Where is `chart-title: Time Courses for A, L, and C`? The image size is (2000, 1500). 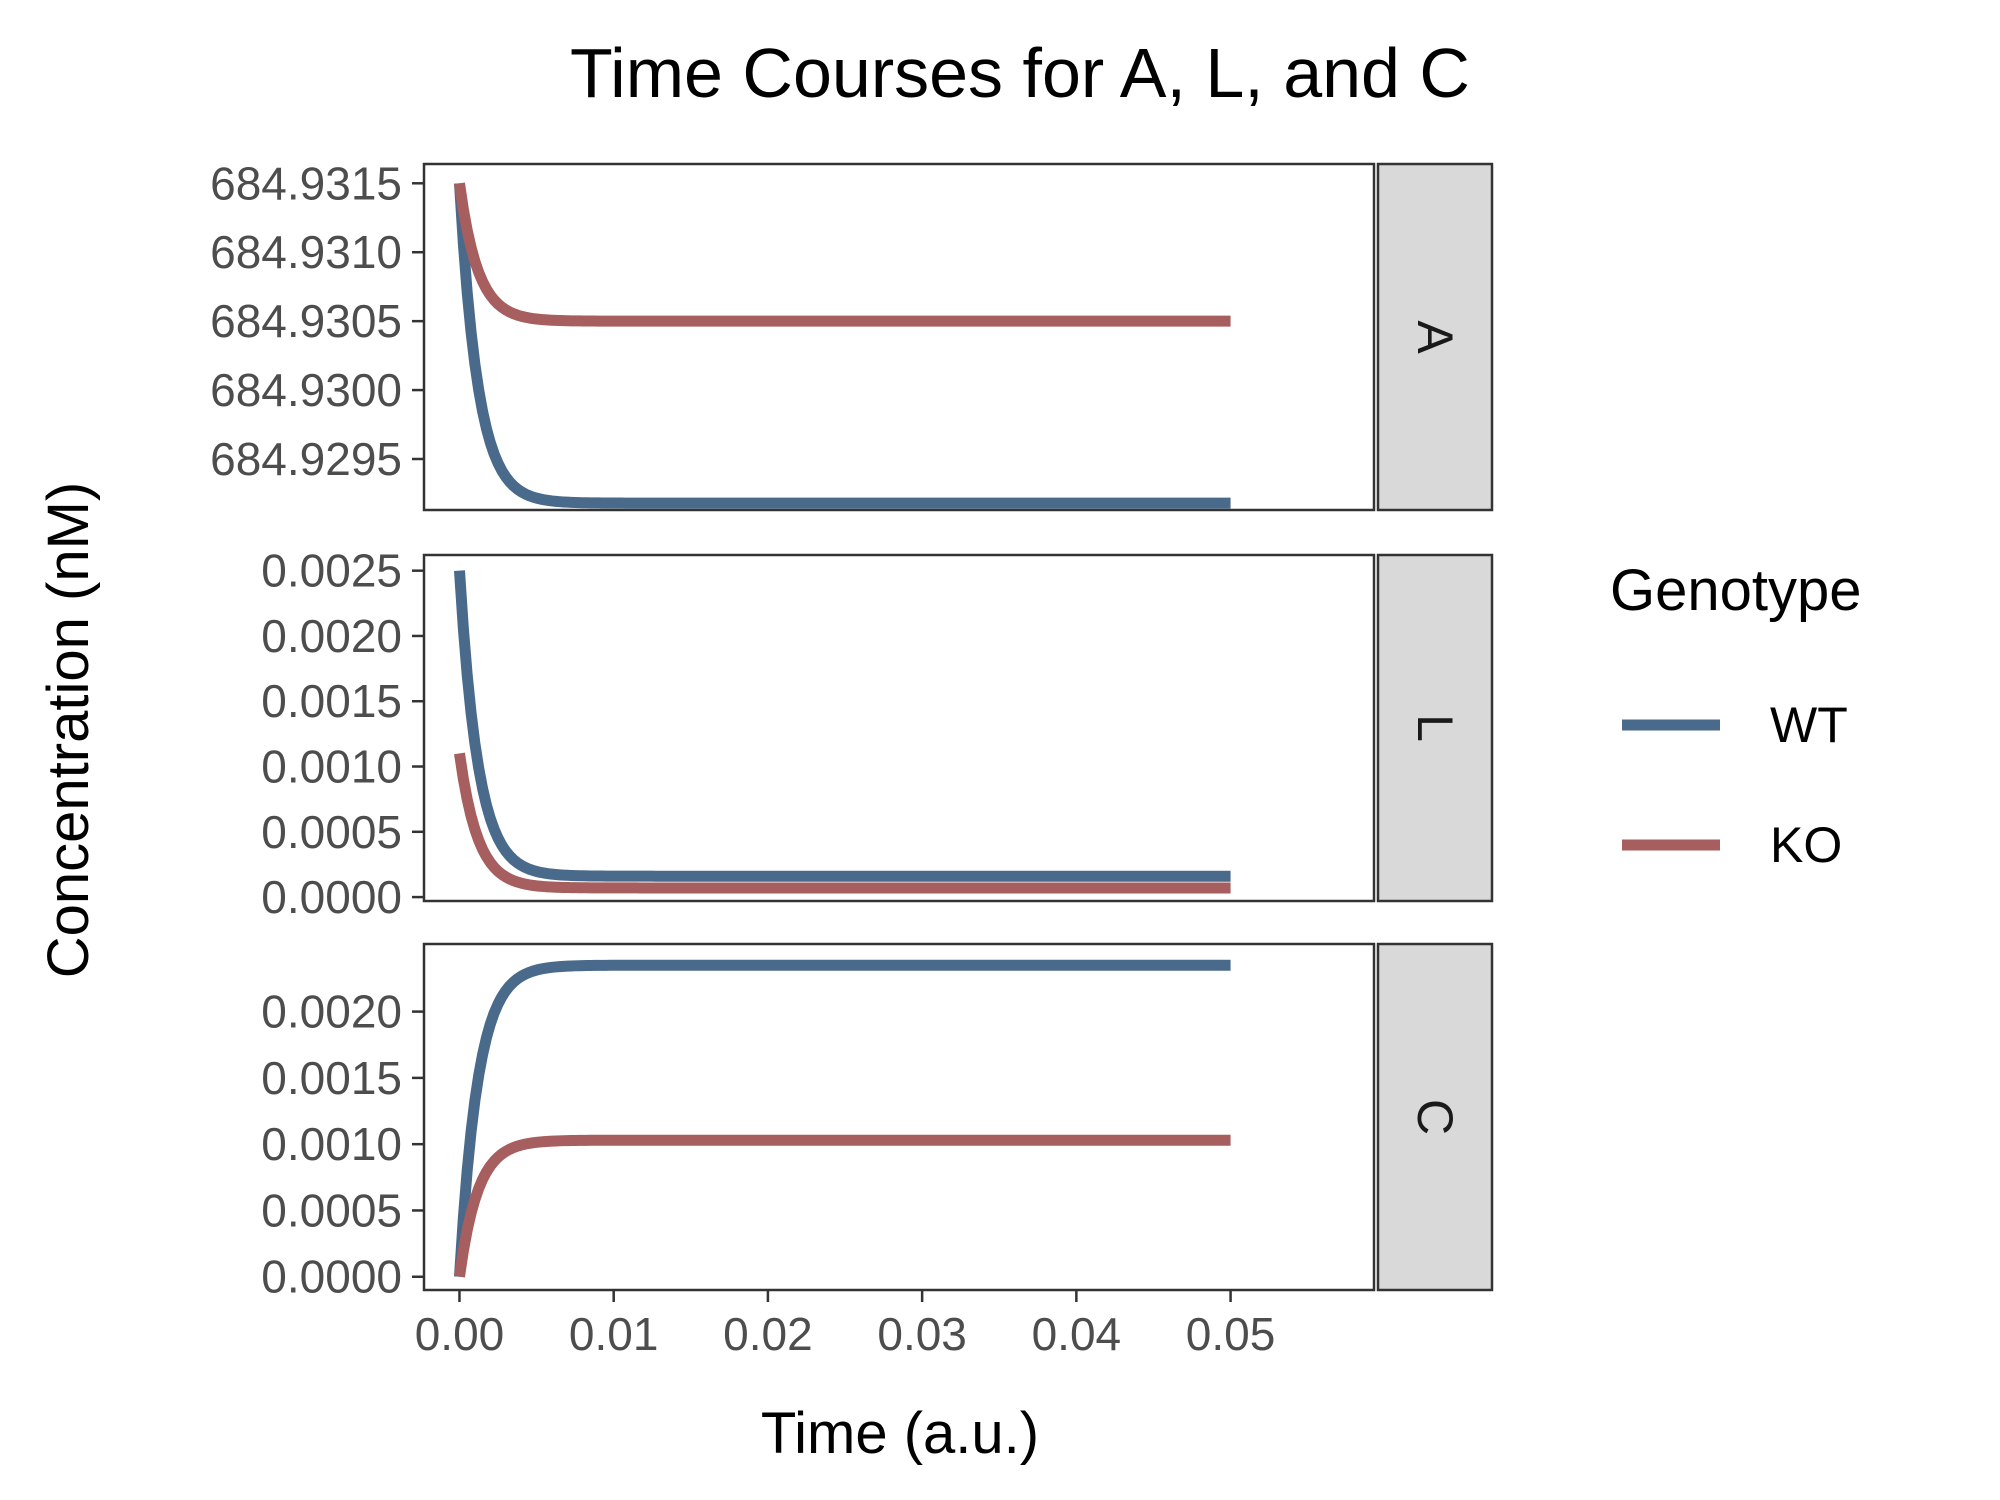 chart-title: Time Courses for A, L, and C is located at coordinates (1020, 73).